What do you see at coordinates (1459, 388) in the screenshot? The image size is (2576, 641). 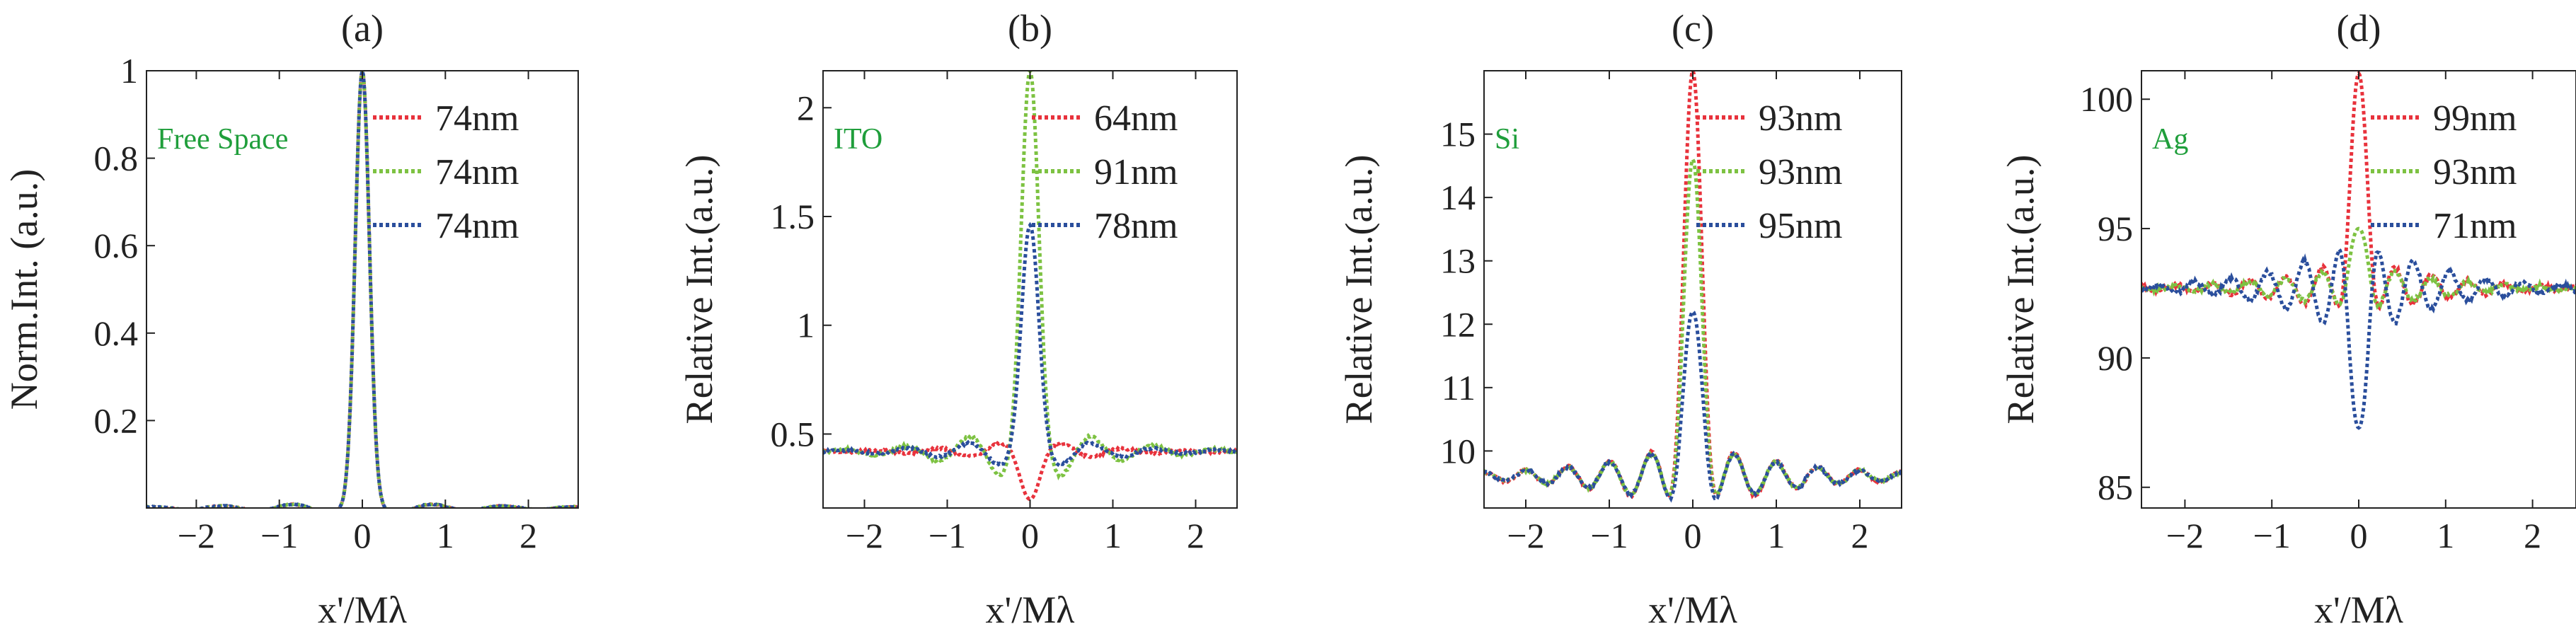 I see `y-tick-label: 11` at bounding box center [1459, 388].